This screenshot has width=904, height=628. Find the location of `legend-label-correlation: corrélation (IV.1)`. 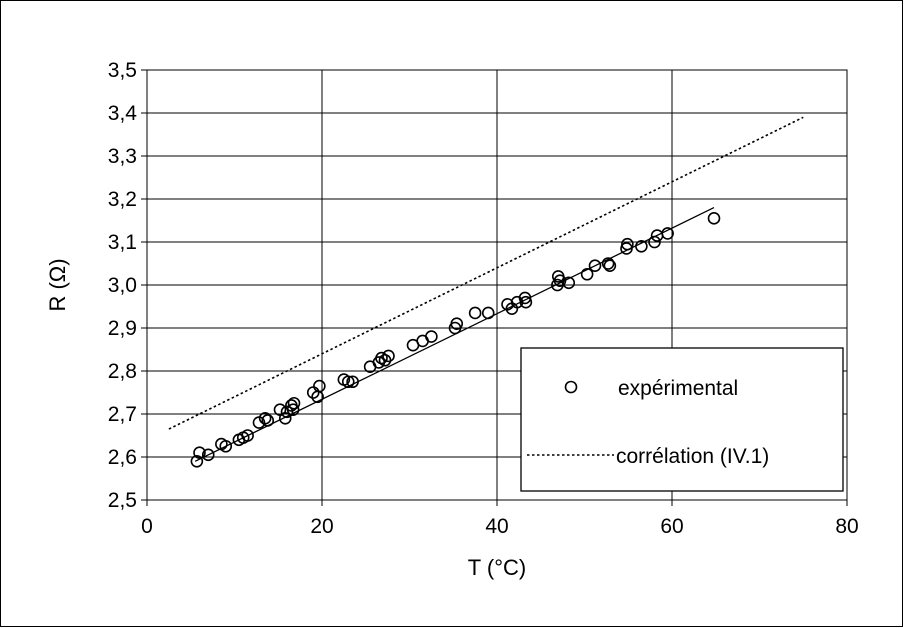

legend-label-correlation: corrélation (IV.1) is located at coordinates (692, 456).